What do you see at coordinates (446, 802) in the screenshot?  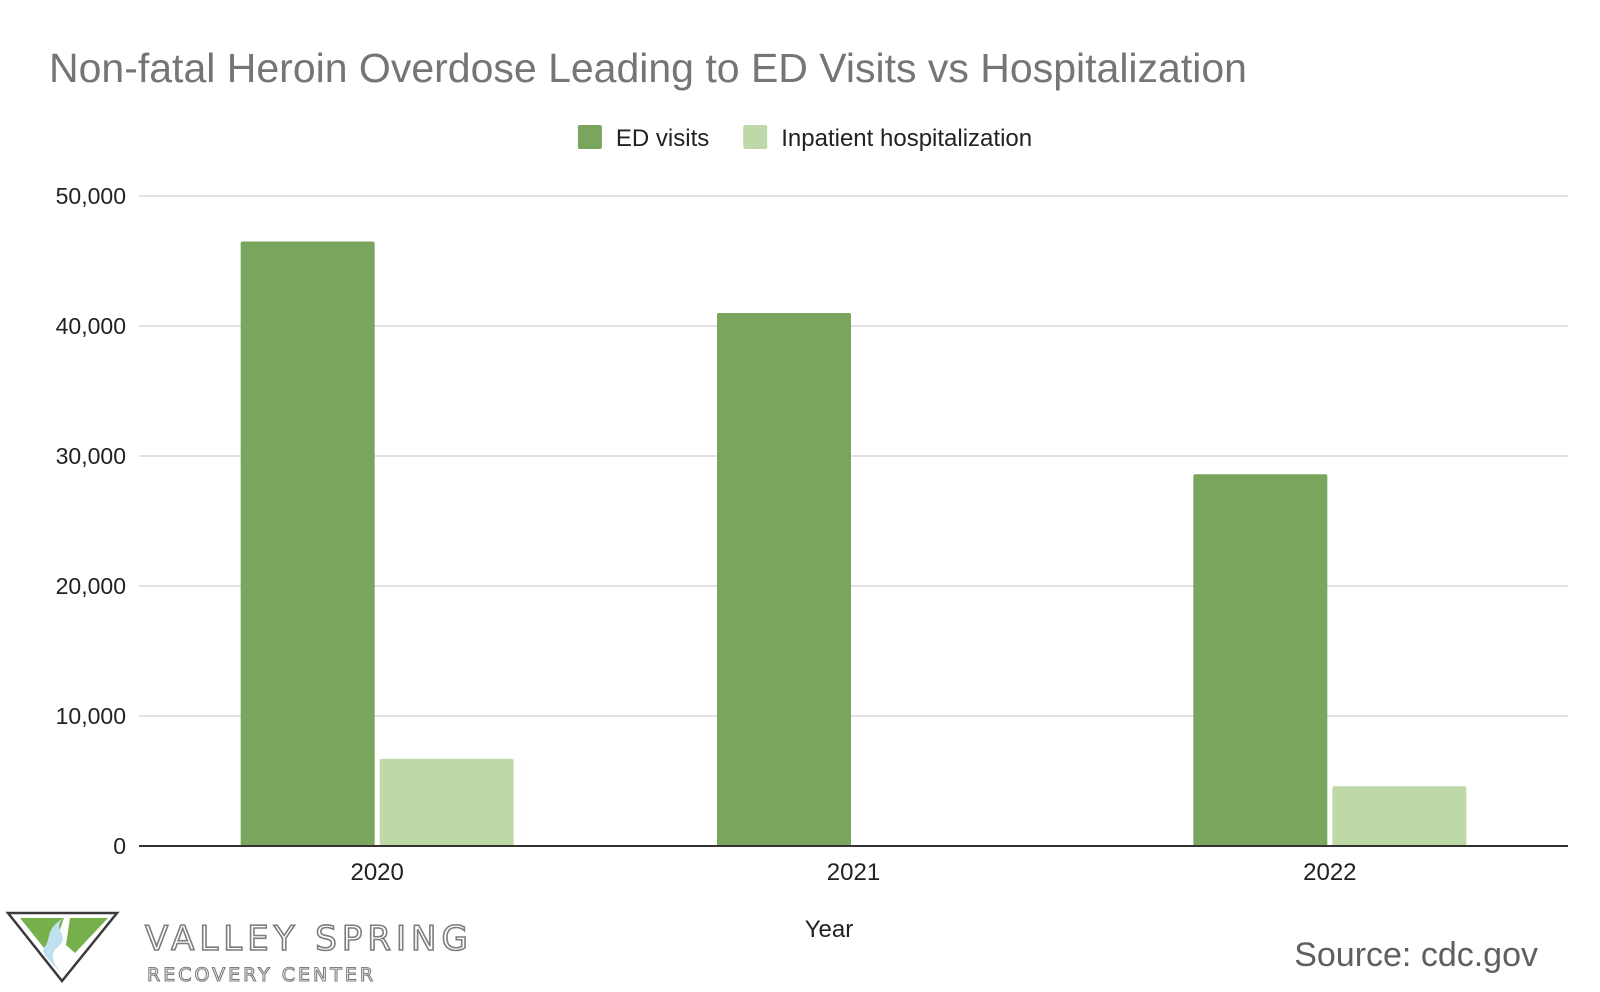 I see `bar-inpatient-hospitalization-2020` at bounding box center [446, 802].